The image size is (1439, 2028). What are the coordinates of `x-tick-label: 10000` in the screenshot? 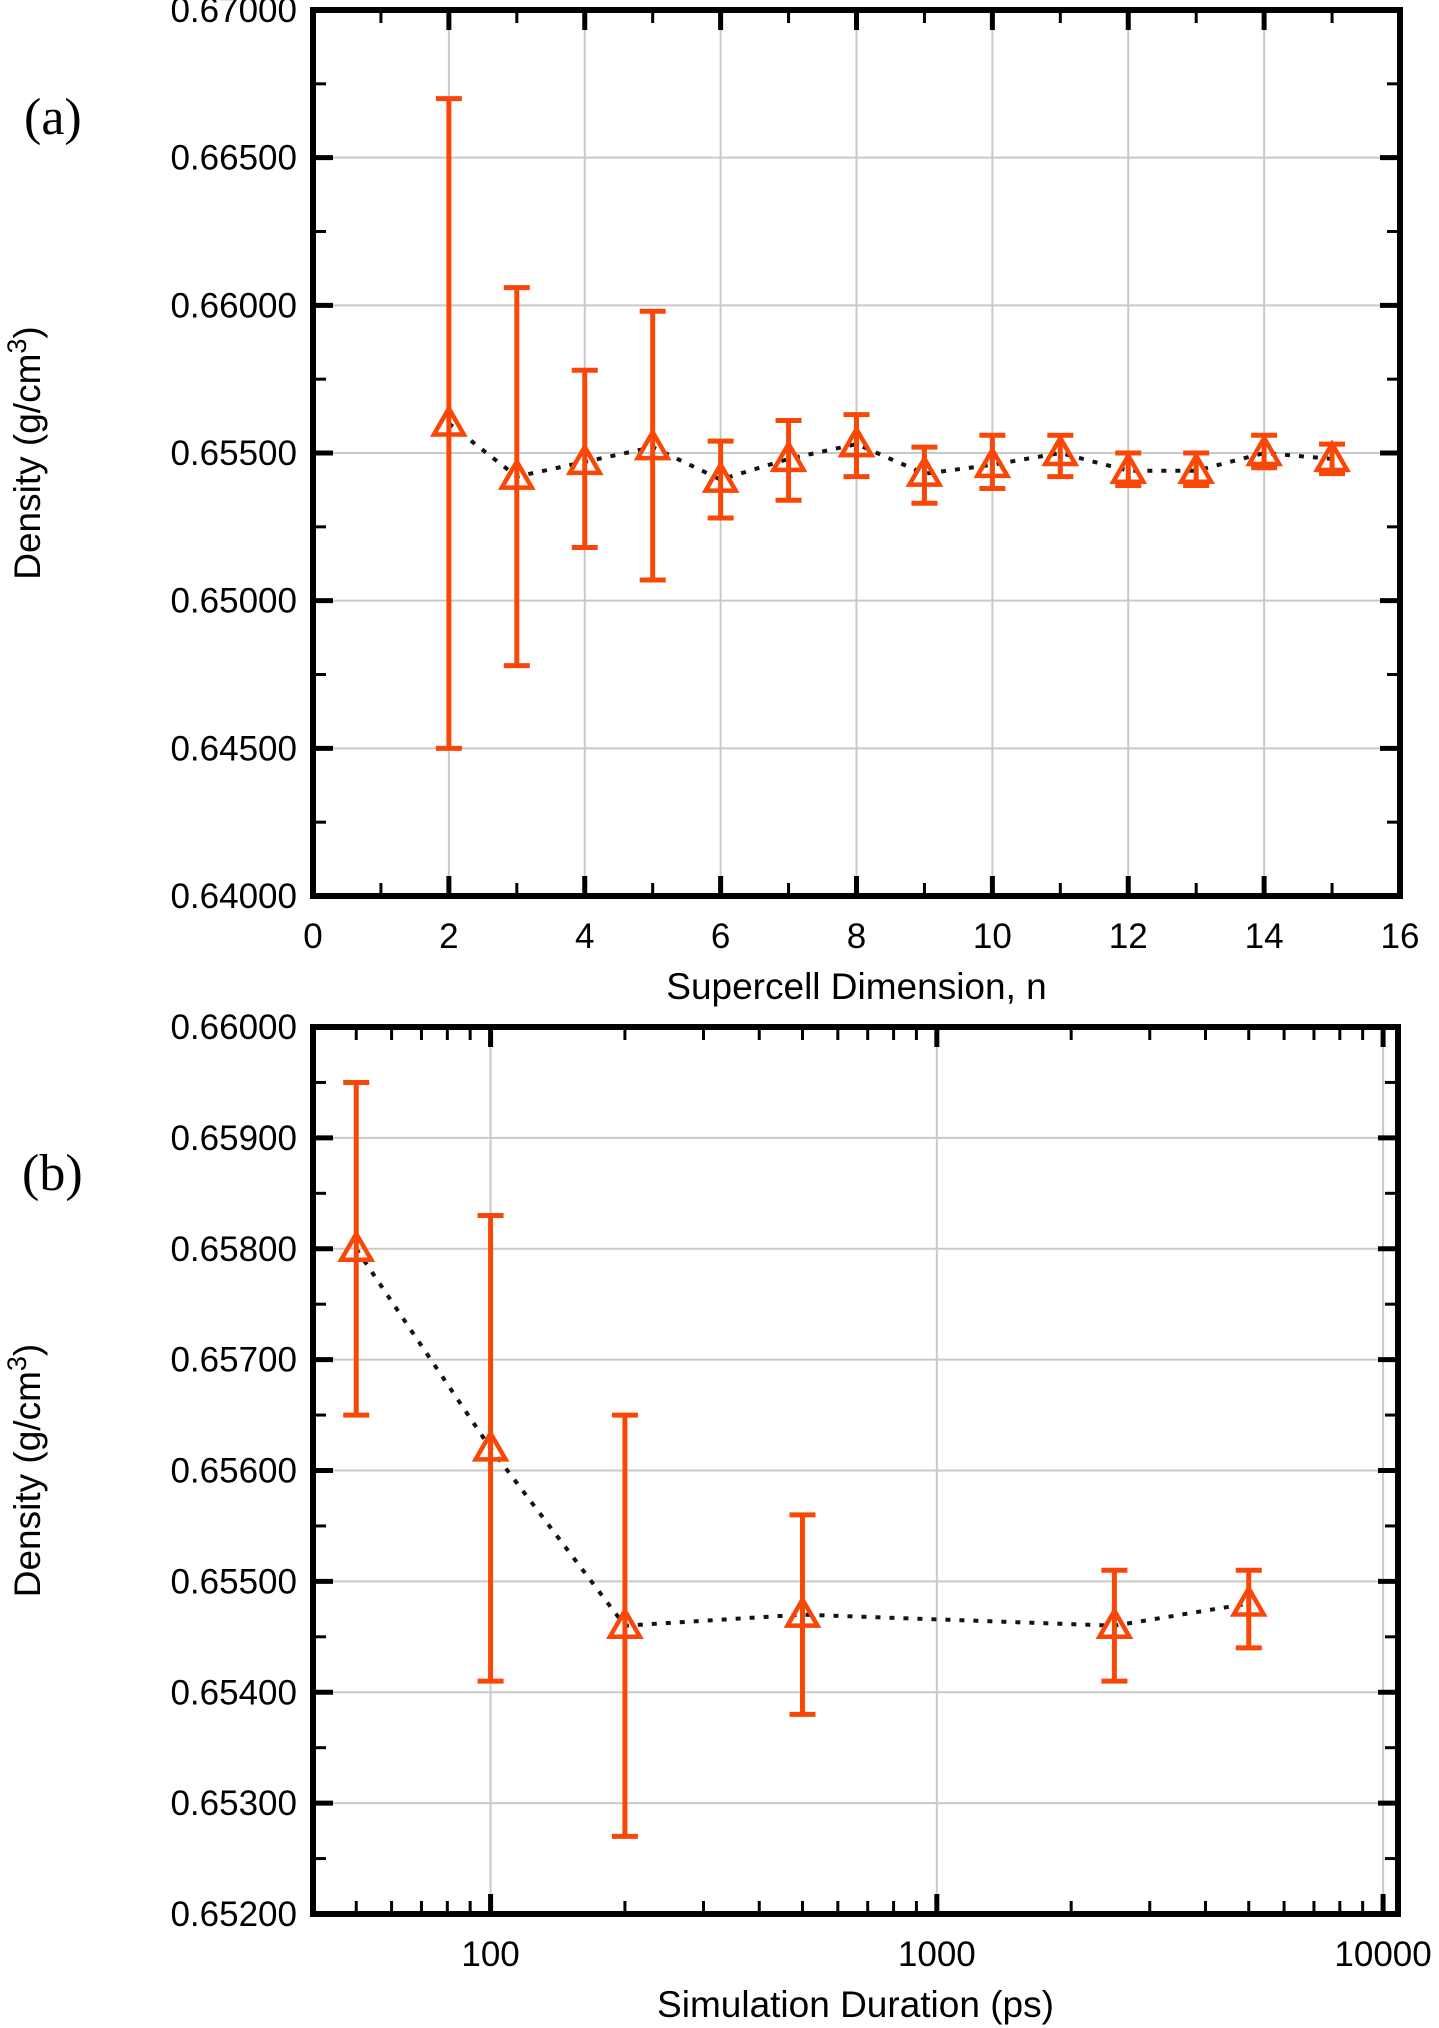 It's located at (1382, 1954).